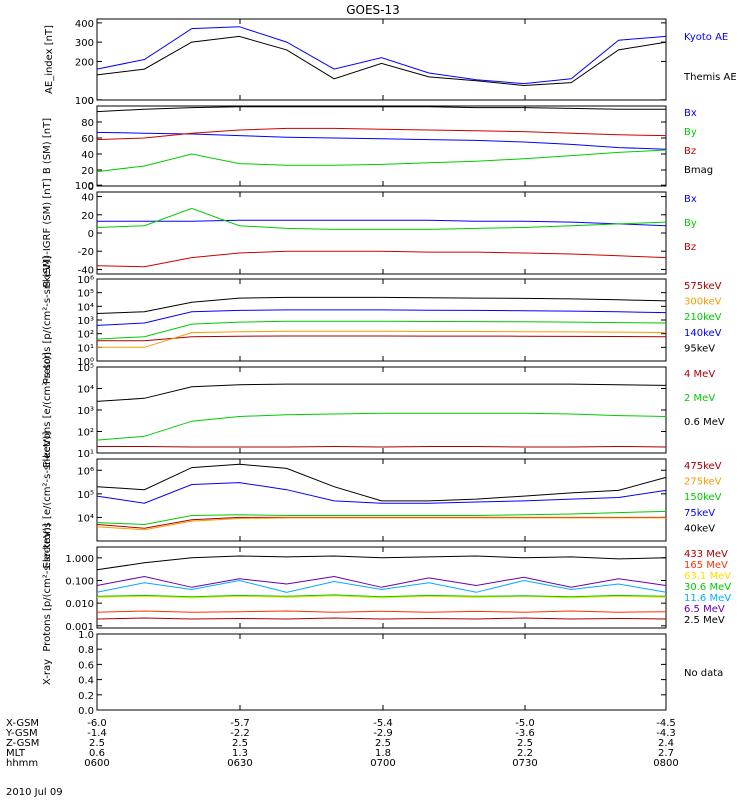  I want to click on y-tick-label: 0.8, so click(86, 650).